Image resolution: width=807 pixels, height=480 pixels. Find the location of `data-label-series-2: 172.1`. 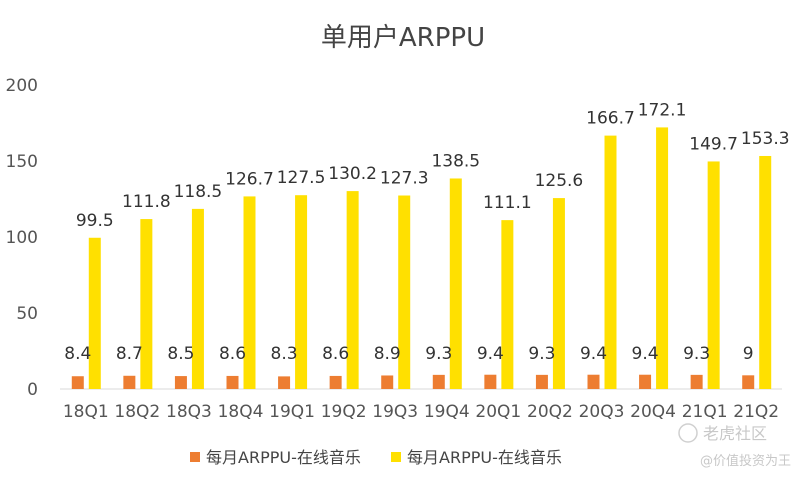

data-label-series-2: 172.1 is located at coordinates (662, 110).